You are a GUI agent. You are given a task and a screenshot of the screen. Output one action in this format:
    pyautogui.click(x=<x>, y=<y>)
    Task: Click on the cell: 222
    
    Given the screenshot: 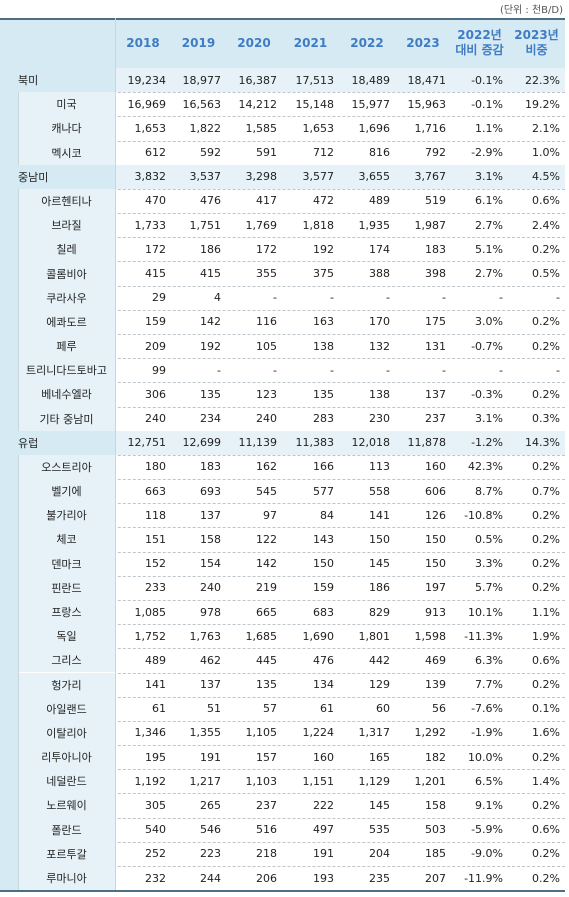 What is the action you would take?
    pyautogui.click(x=323, y=805)
    